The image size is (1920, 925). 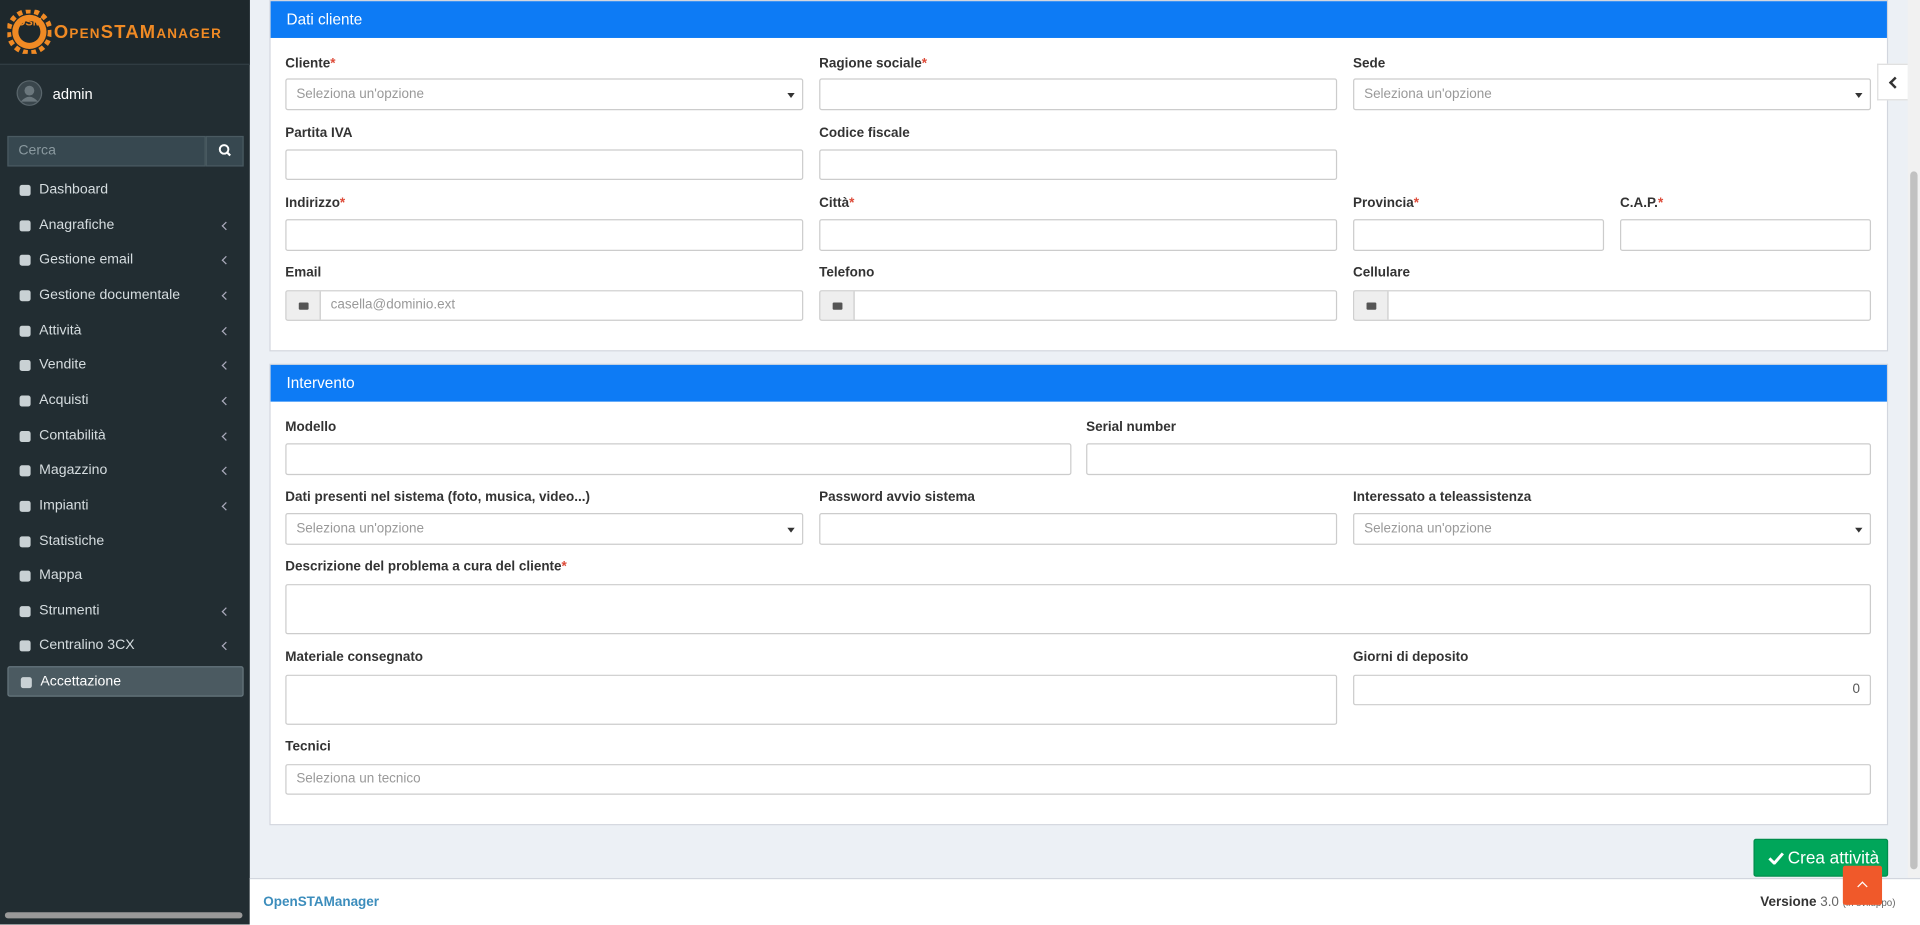 What do you see at coordinates (1386, 203) in the screenshot?
I see `field-label: Provincia*` at bounding box center [1386, 203].